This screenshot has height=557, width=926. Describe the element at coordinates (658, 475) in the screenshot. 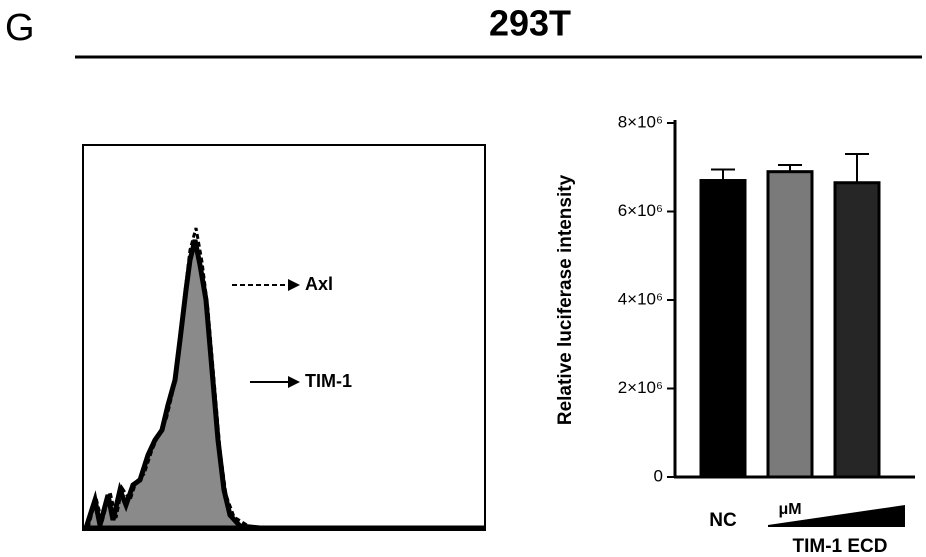

I see `y-tick-label: 0` at that location.